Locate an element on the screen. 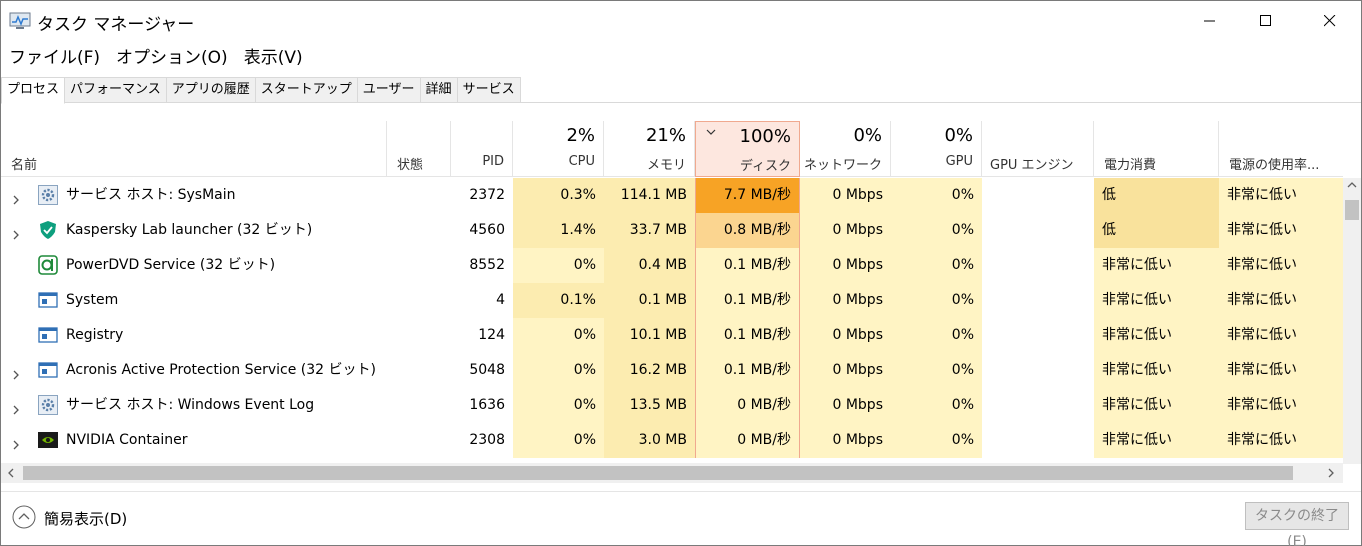  window-icon is located at coordinates (48, 335).